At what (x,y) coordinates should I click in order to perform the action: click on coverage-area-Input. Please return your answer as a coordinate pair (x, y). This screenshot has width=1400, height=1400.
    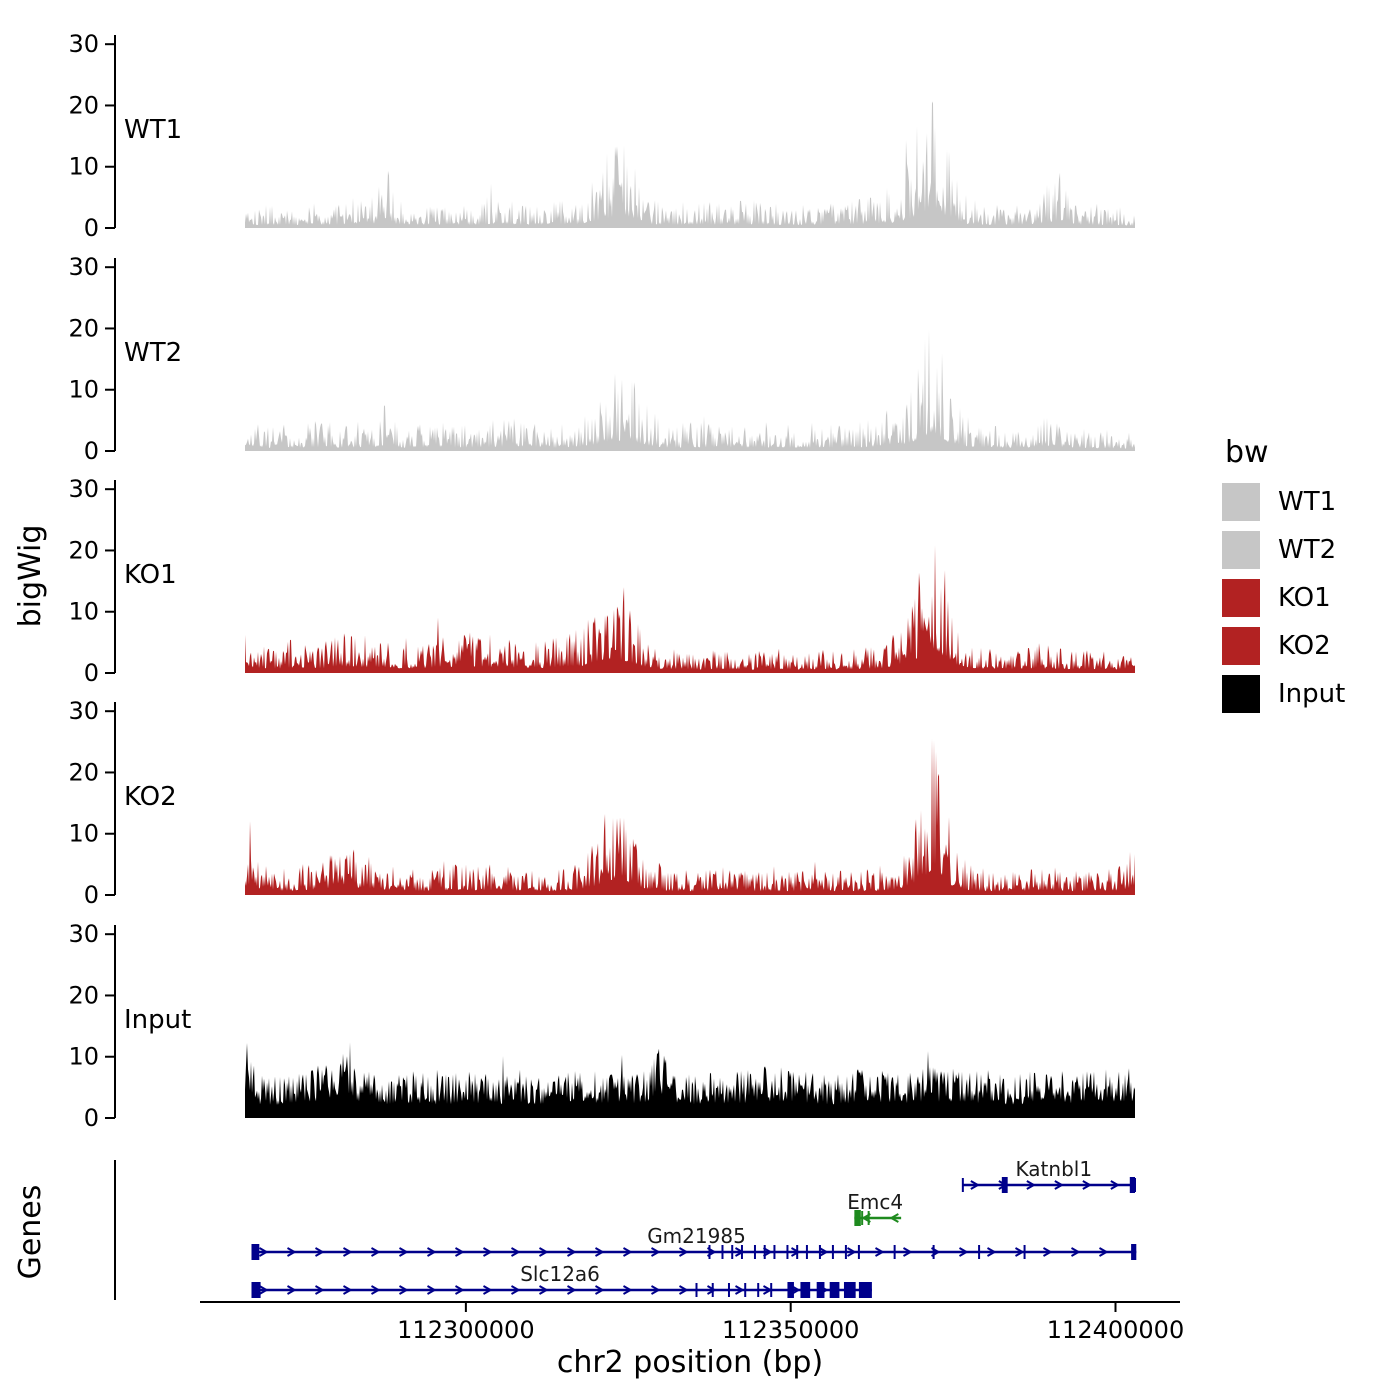
    Looking at the image, I should click on (690, 1080).